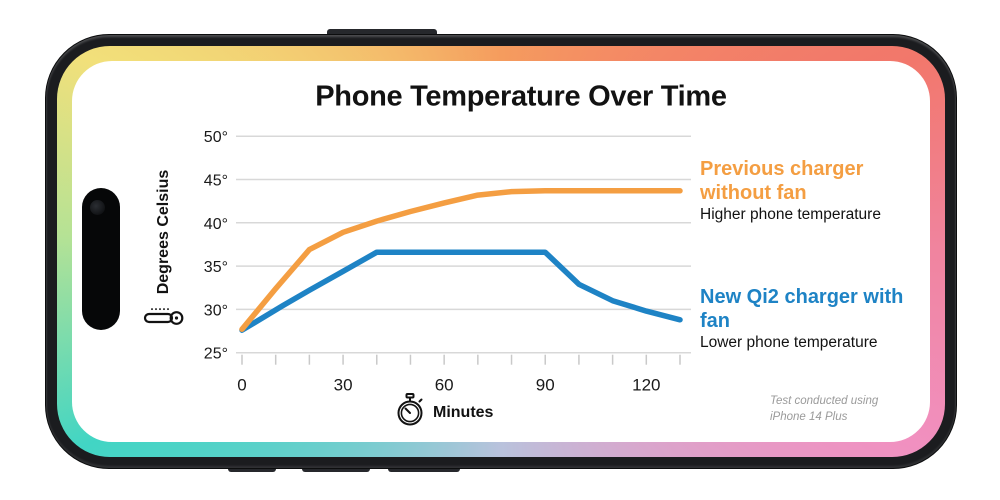  I want to click on series-line-previous-charger-without-fan, so click(461, 260).